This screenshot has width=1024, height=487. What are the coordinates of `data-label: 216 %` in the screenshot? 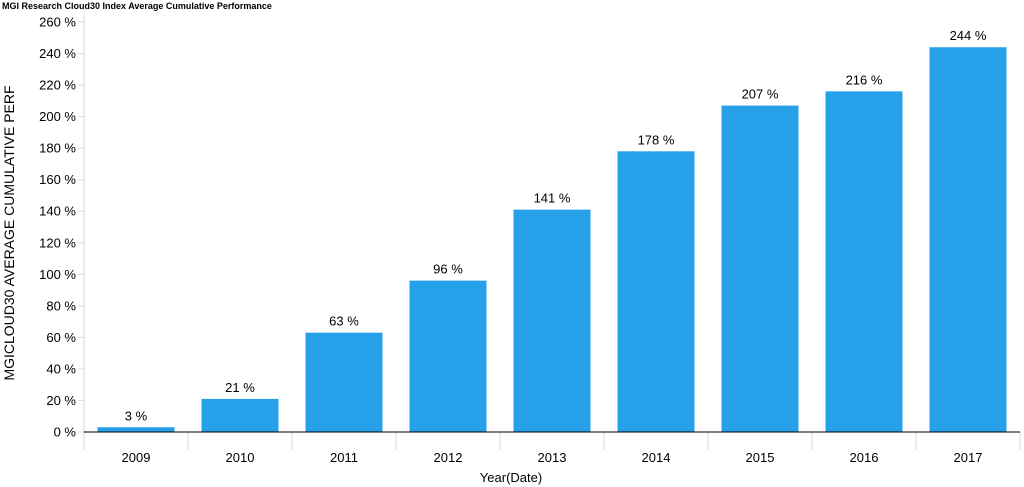 It's located at (864, 79).